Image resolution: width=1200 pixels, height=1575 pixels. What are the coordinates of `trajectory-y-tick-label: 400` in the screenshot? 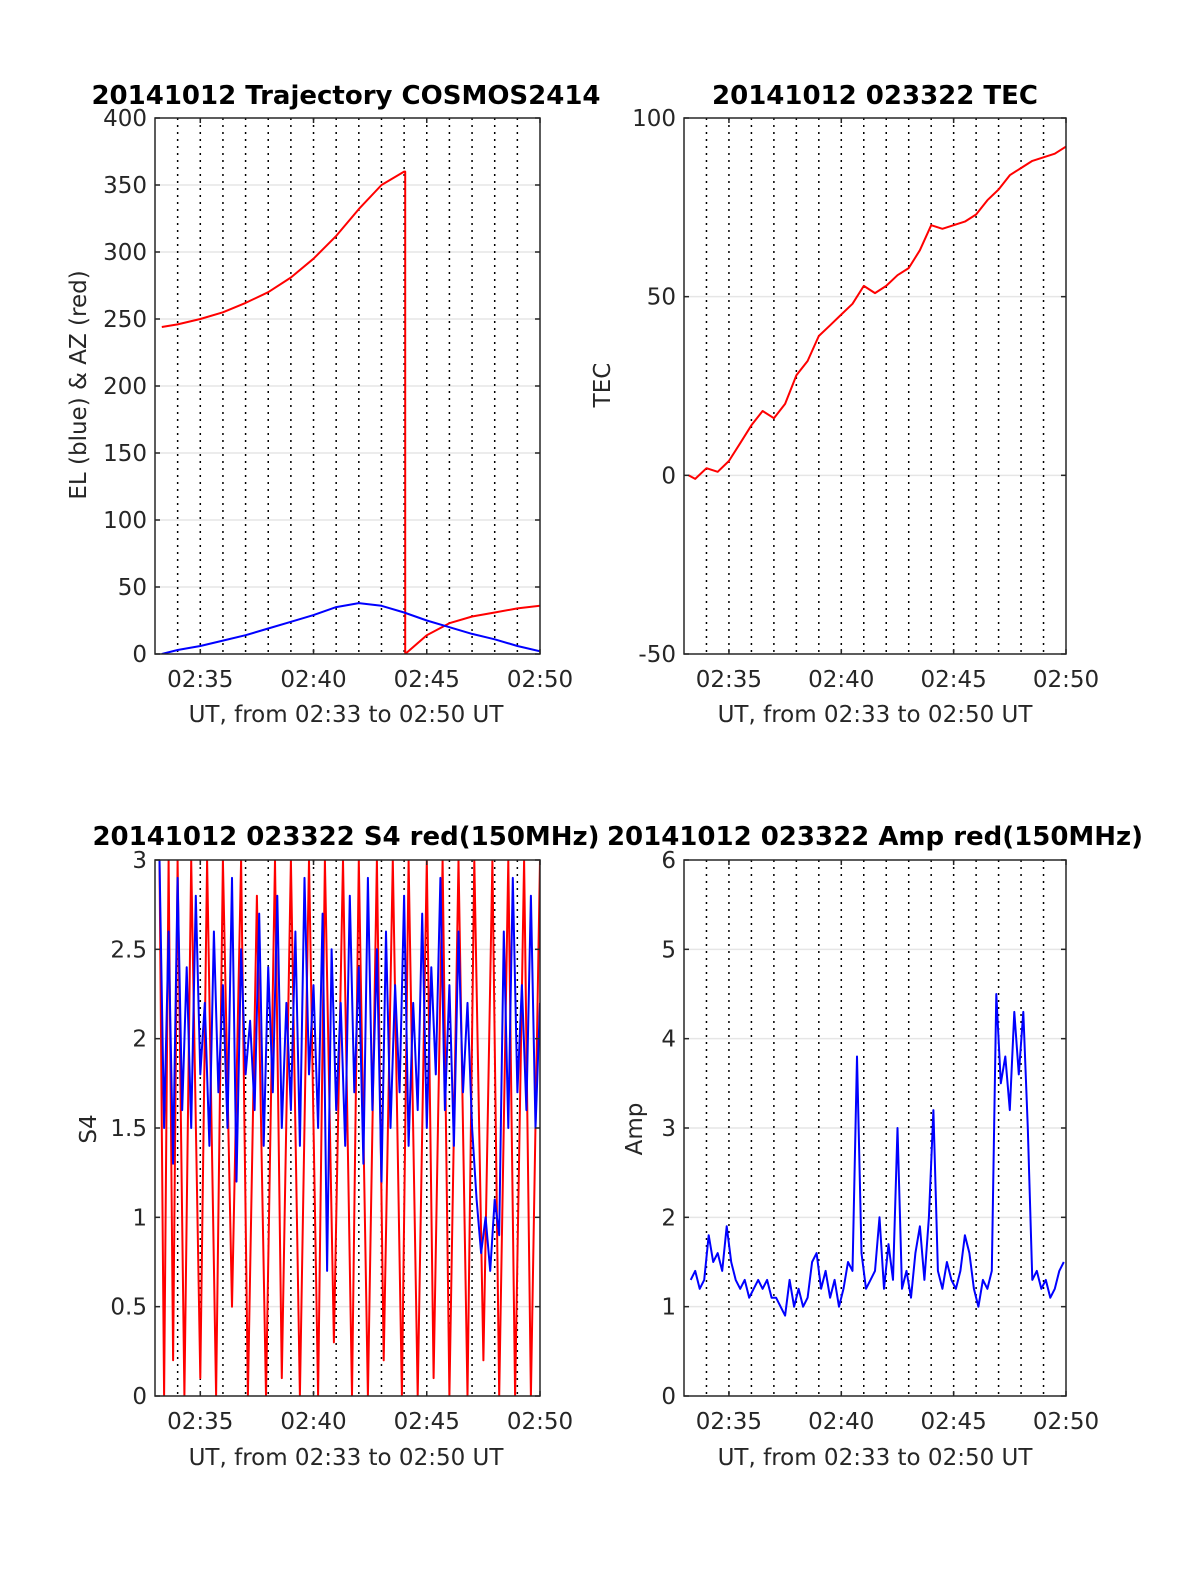 It's located at (125, 119).